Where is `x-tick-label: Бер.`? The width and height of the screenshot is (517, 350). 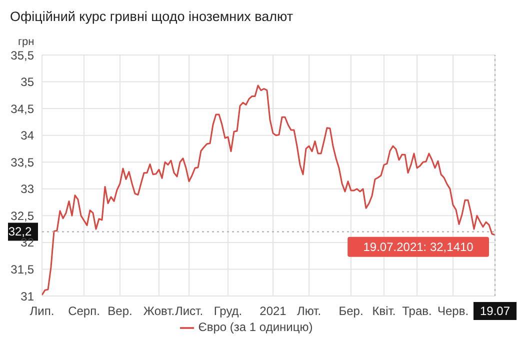 x-tick-label: Бер. is located at coordinates (351, 311).